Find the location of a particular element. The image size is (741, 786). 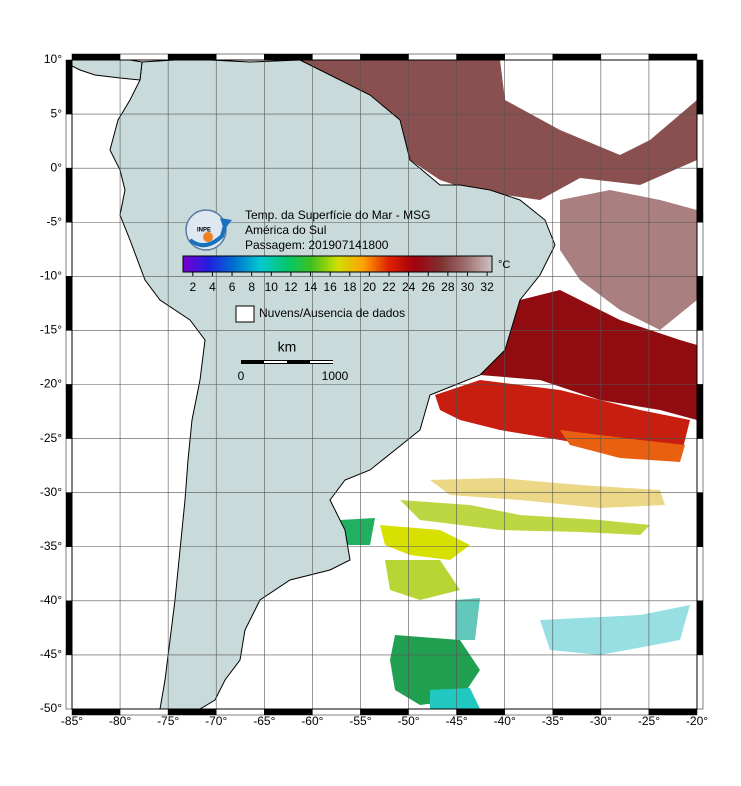

colorbar-unit: °C is located at coordinates (504, 265).